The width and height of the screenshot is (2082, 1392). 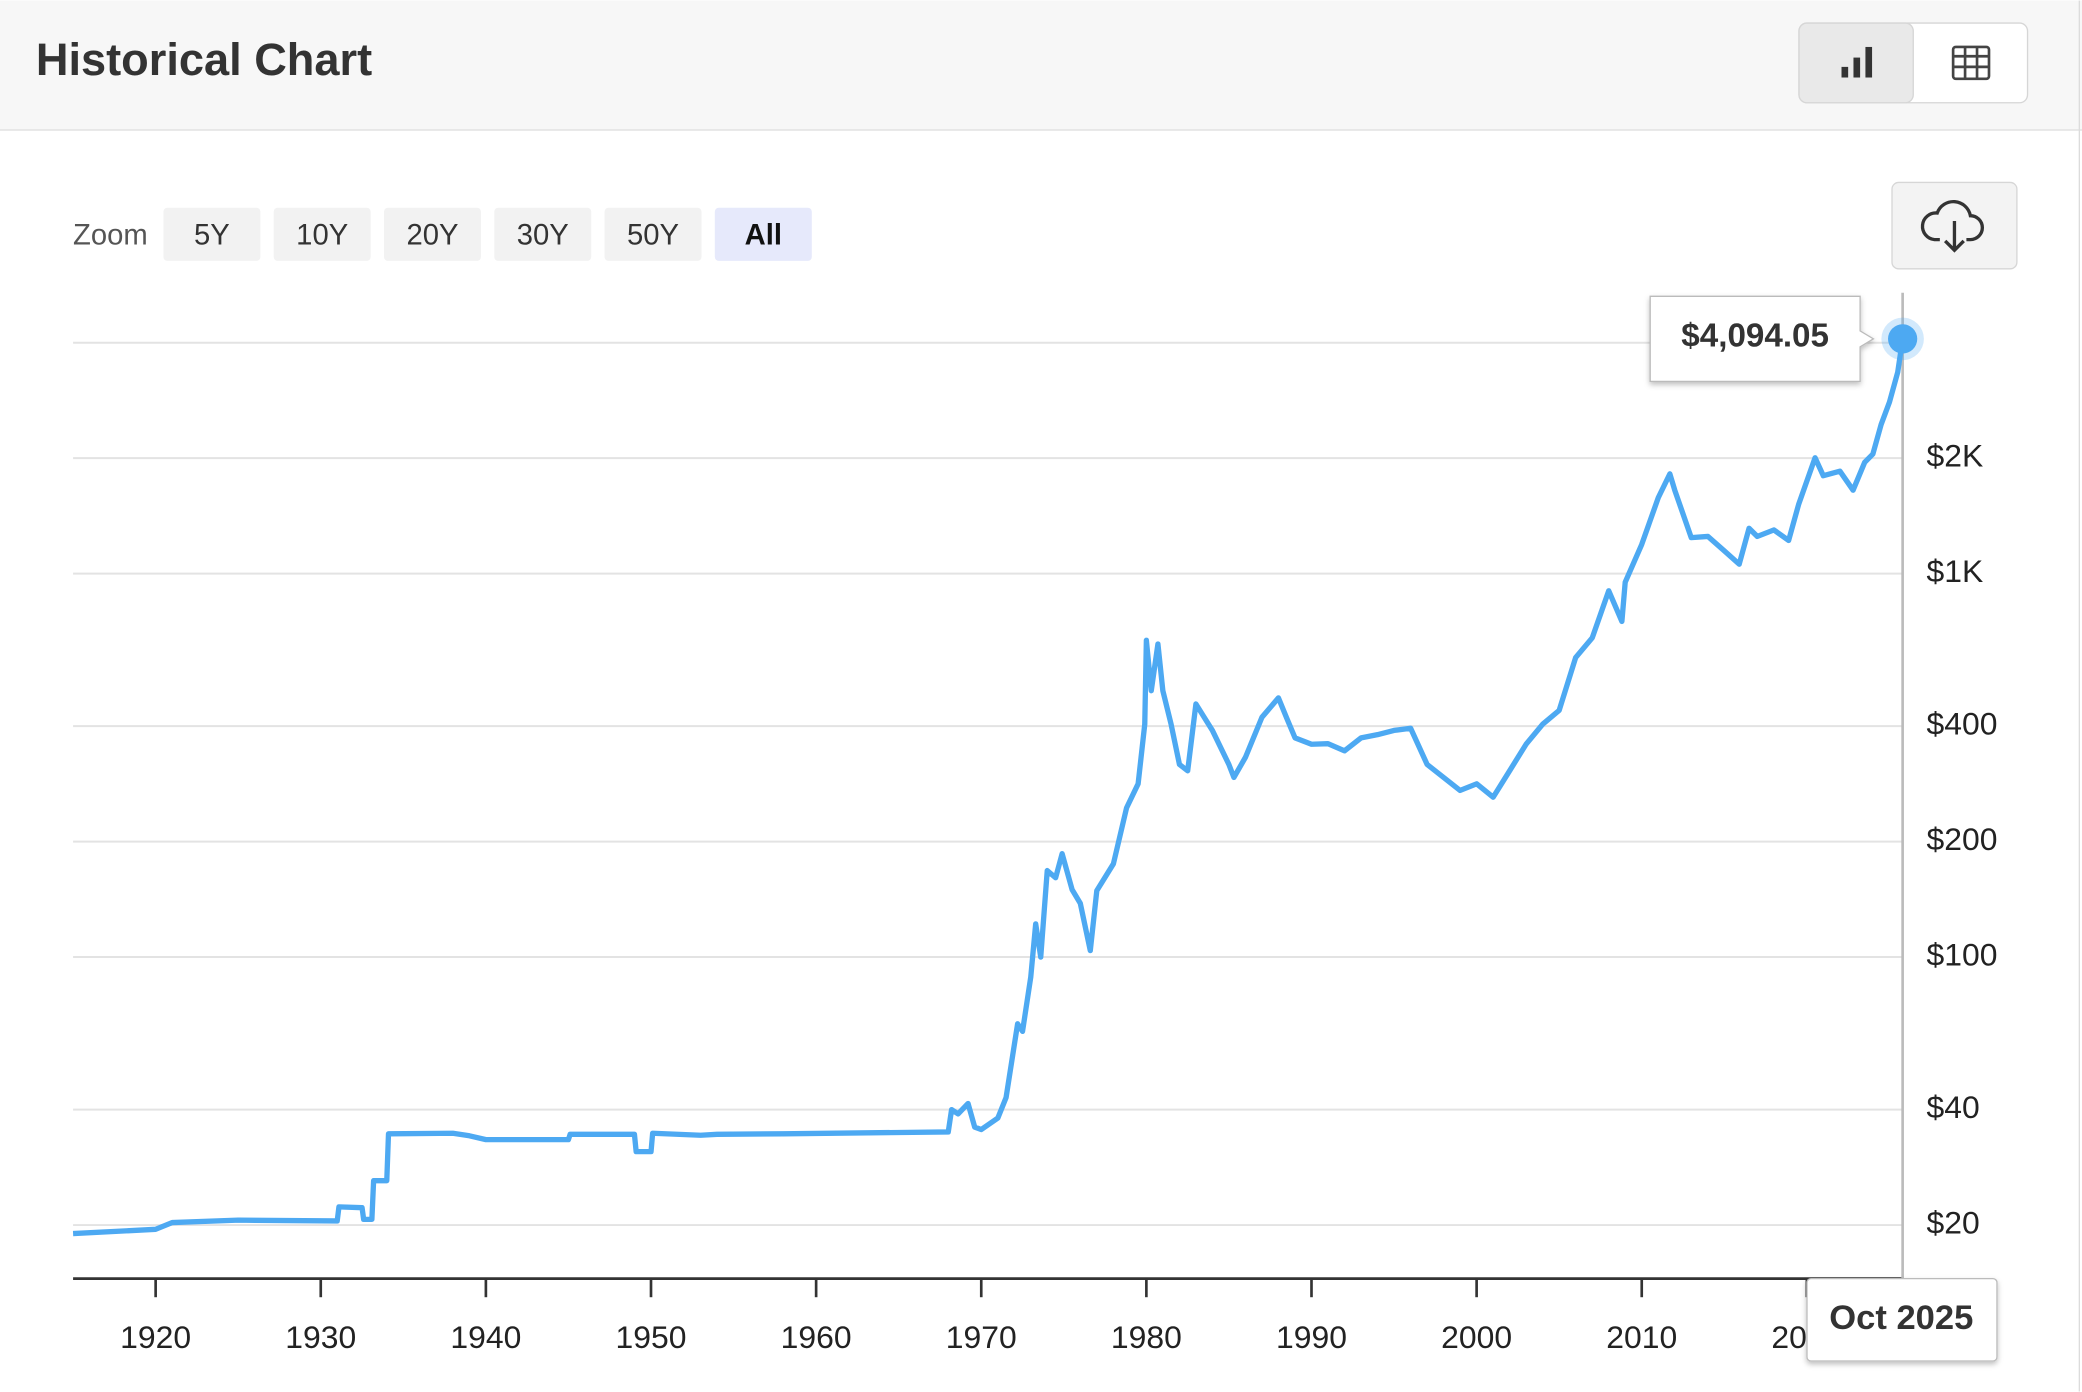 I want to click on x-tick-label: 1930, so click(x=320, y=1337).